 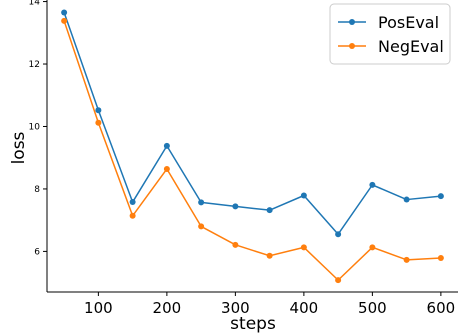 I want to click on x-tick-label: 600, so click(x=441, y=308).